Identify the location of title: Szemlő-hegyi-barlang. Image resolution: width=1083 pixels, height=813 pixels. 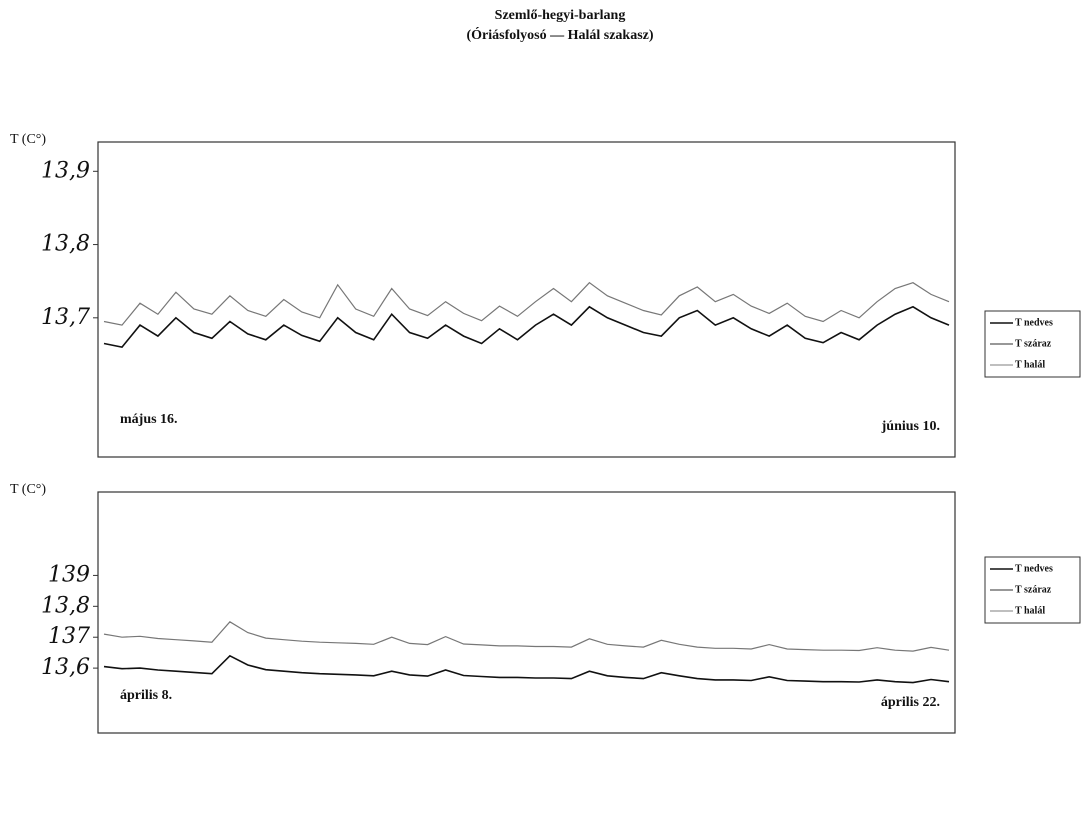
(560, 15).